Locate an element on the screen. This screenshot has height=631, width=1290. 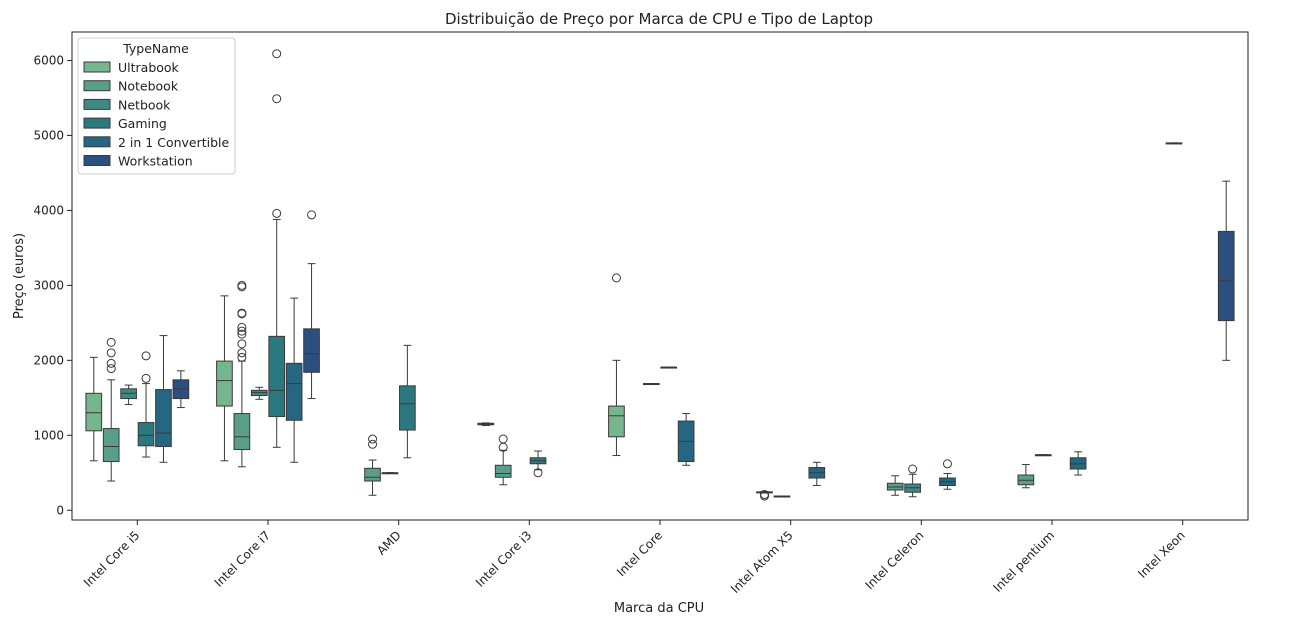
legend-label: 2 in 1 Convertible is located at coordinates (174, 142).